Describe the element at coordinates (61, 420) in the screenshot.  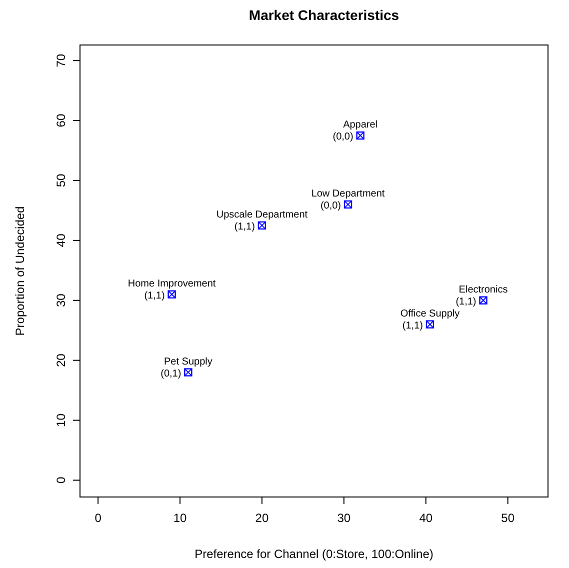
I see `y-tick-label: 10` at that location.